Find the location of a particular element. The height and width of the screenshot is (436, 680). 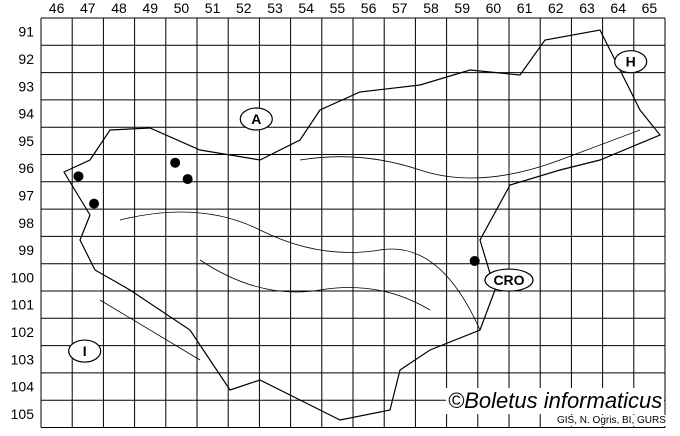

country-label: H is located at coordinates (631, 62).